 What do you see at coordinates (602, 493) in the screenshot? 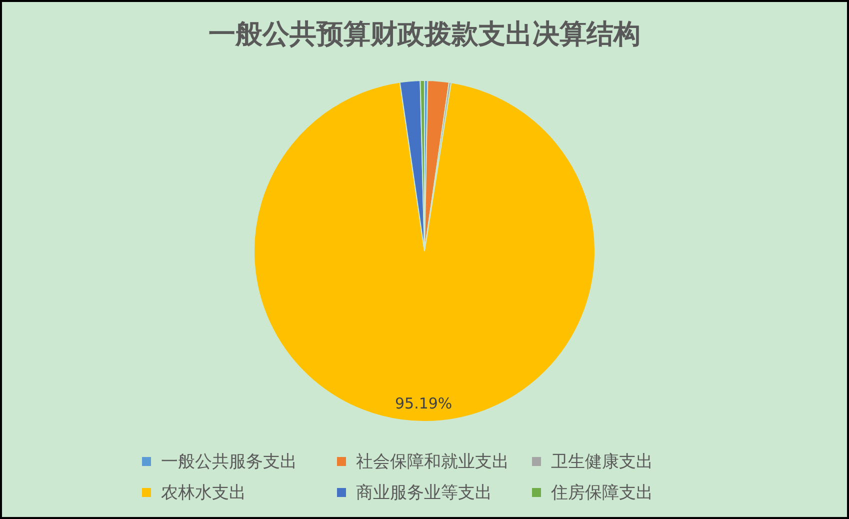
I see `legend-label: 住房保障支出` at bounding box center [602, 493].